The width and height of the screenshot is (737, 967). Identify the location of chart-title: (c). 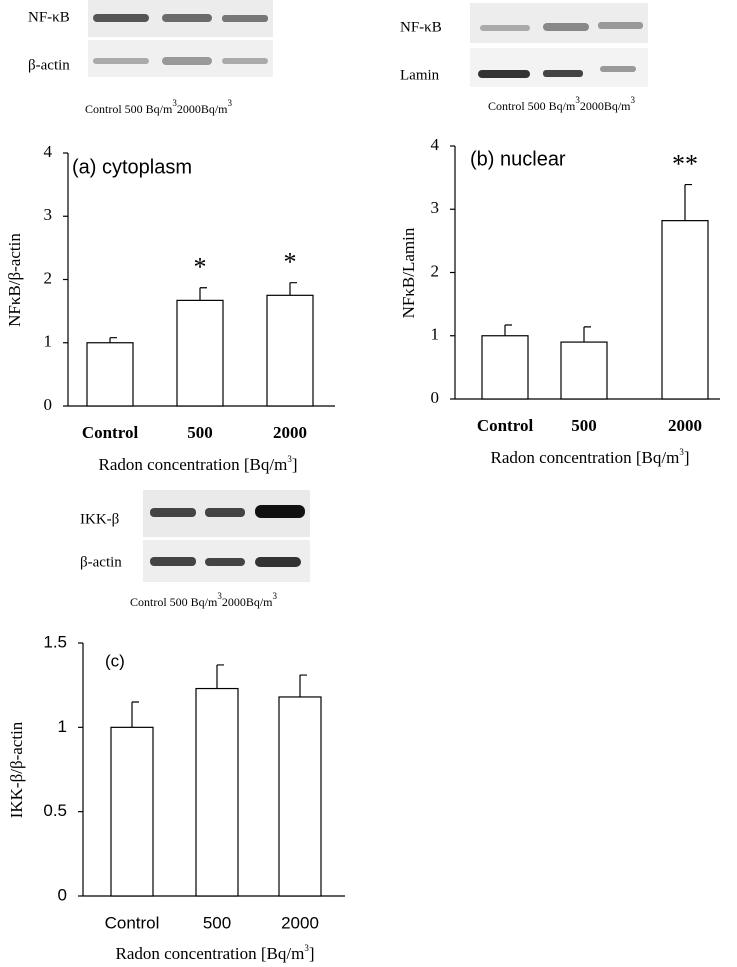
(115, 660).